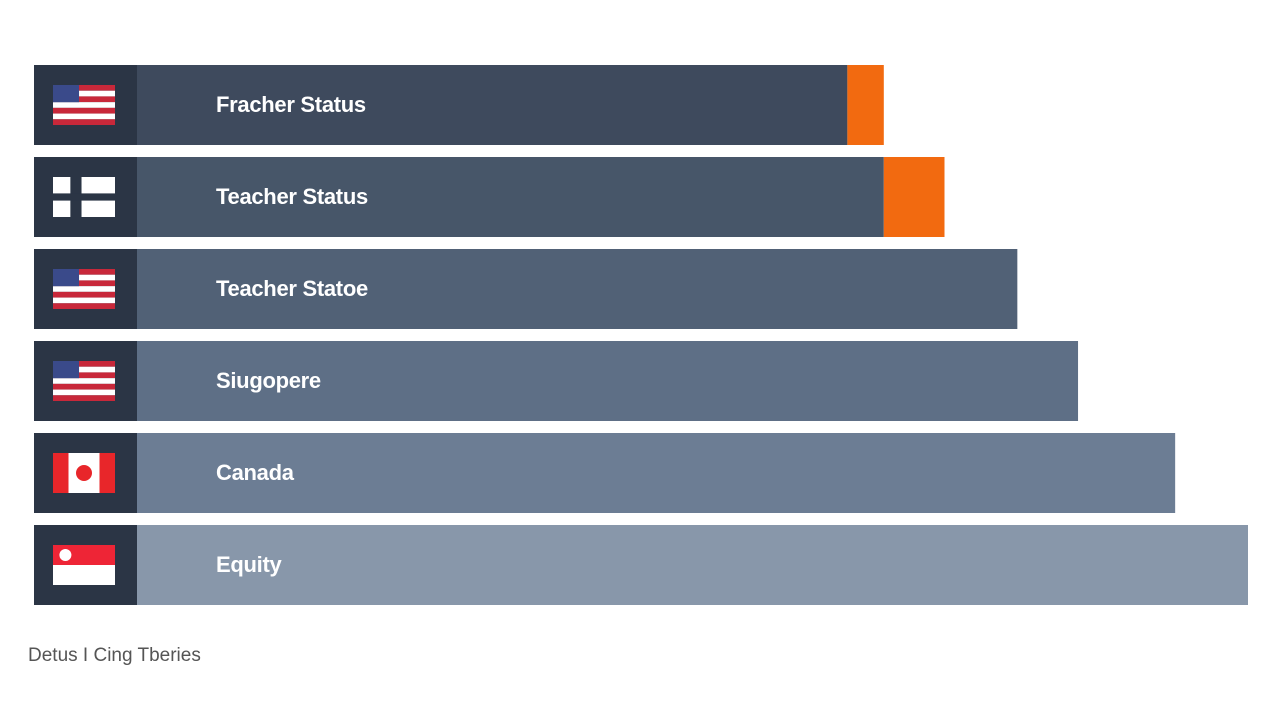 This screenshot has height=720, width=1280. I want to click on bar-label: Canada, so click(255, 472).